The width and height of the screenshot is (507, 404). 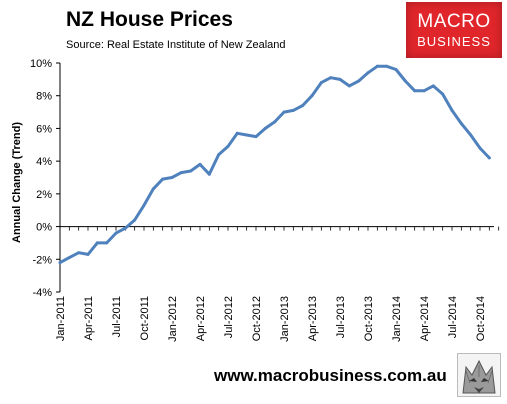 I want to click on y-tick-label: 4%, so click(x=44, y=162).